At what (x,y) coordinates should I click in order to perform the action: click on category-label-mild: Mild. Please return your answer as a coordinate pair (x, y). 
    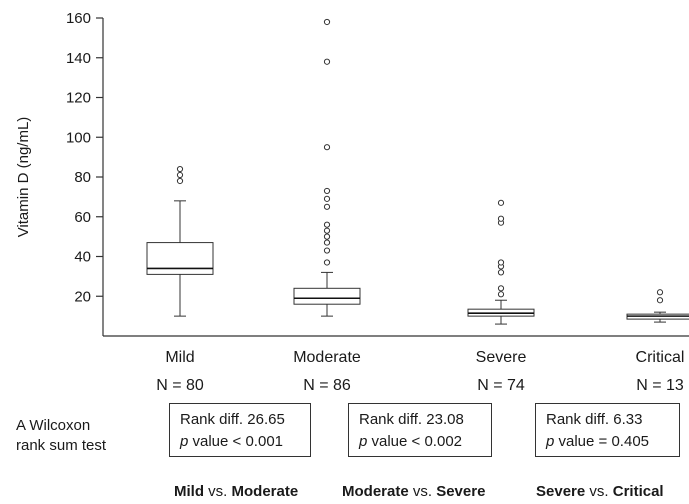
    Looking at the image, I should click on (179, 357).